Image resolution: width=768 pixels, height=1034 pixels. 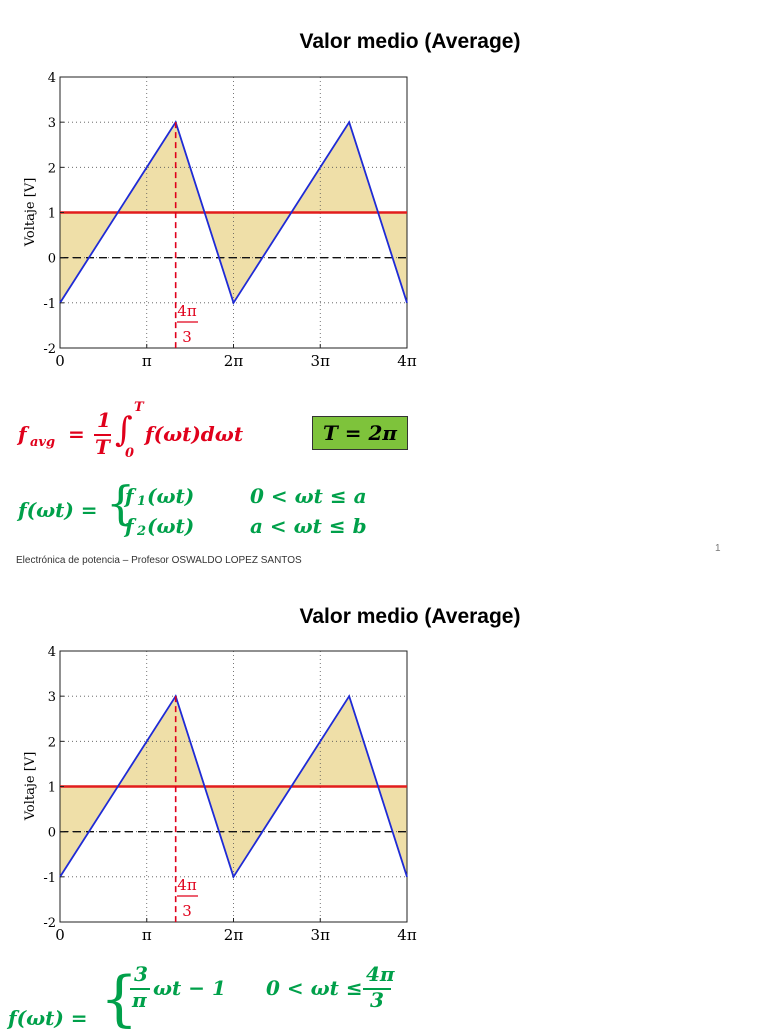 I want to click on favg-numerator: 1, so click(x=104, y=420).